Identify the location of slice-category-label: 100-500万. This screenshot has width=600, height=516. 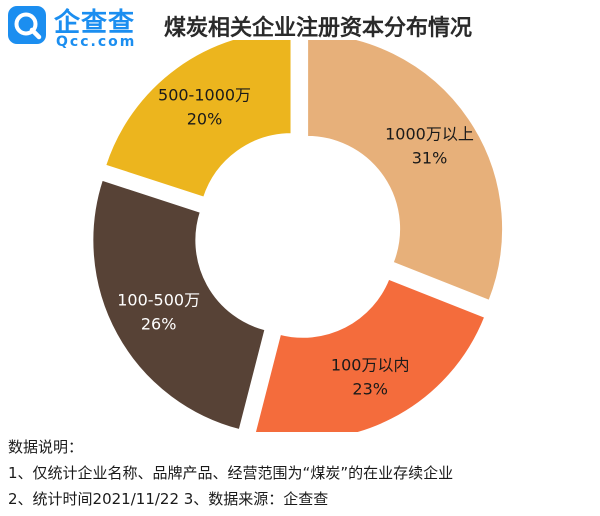
(158, 300).